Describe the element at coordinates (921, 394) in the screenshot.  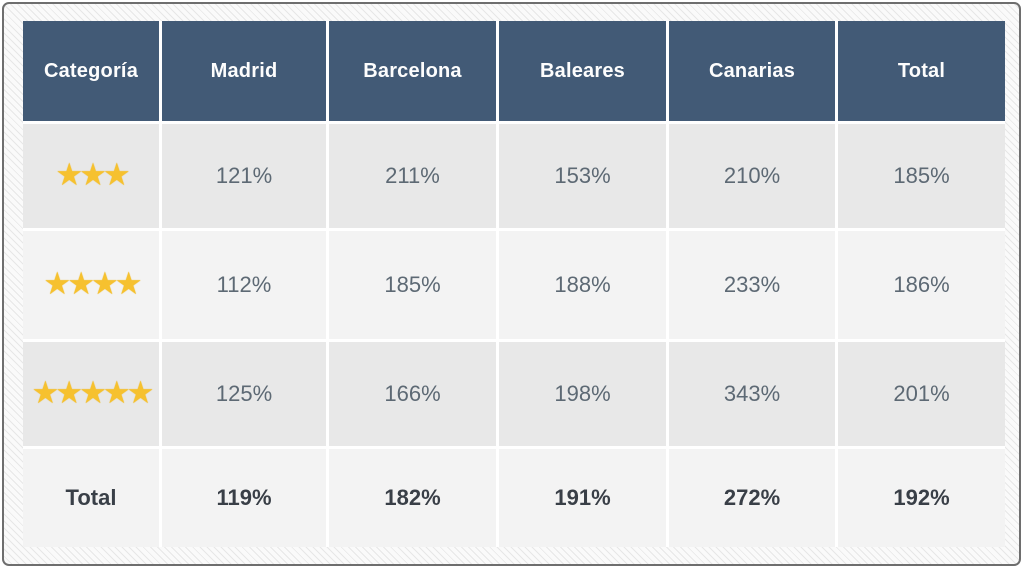
I see `value-5stars-total: 201%` at that location.